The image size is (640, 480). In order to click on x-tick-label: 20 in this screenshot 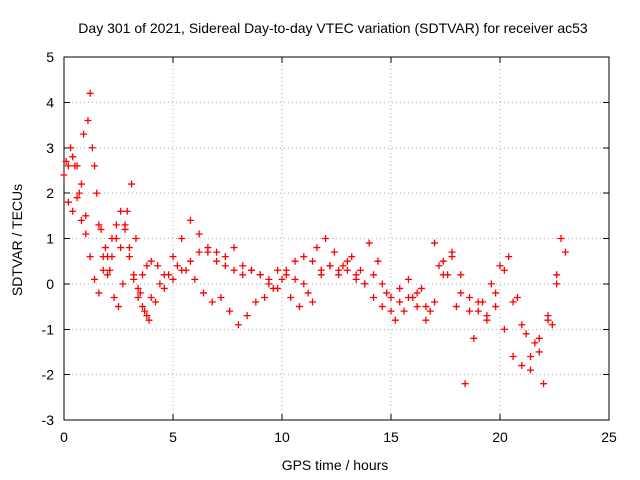, I will do `click(500, 437)`.